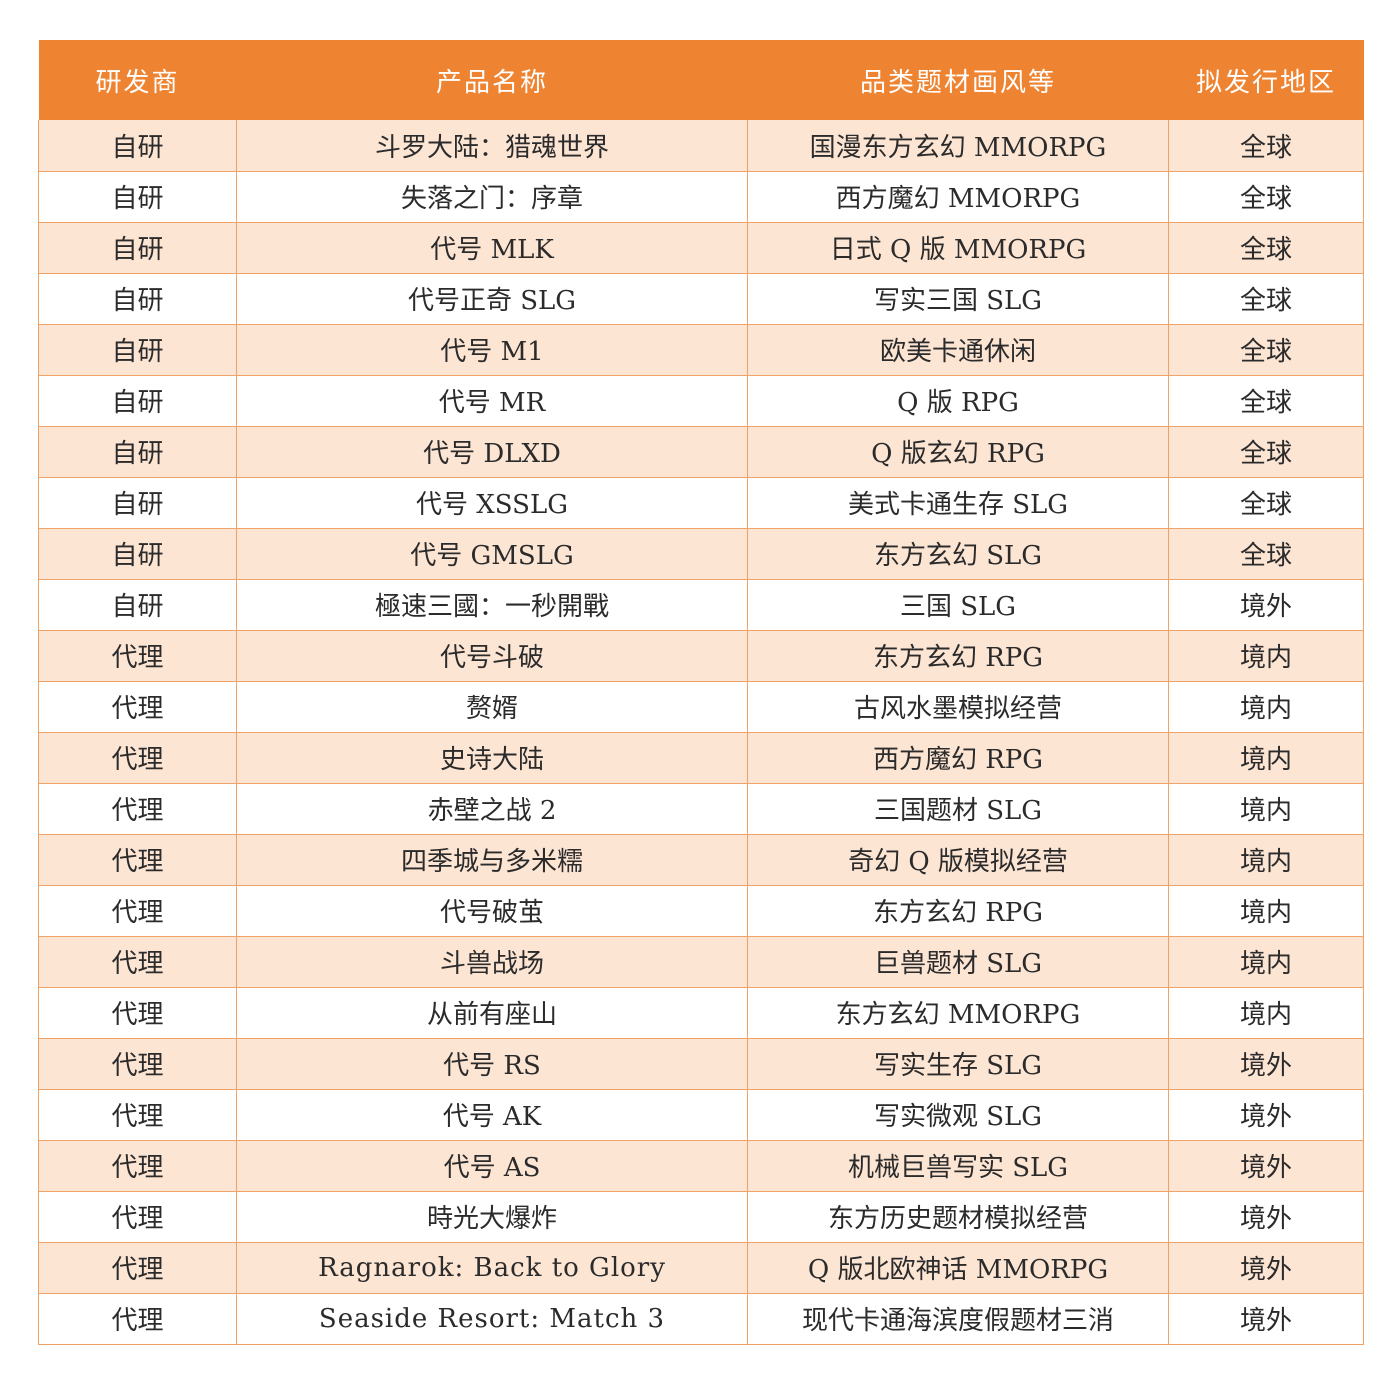  I want to click on table-row: 代理 代号 RS 写实生存 SLG 境外, so click(701, 1064).